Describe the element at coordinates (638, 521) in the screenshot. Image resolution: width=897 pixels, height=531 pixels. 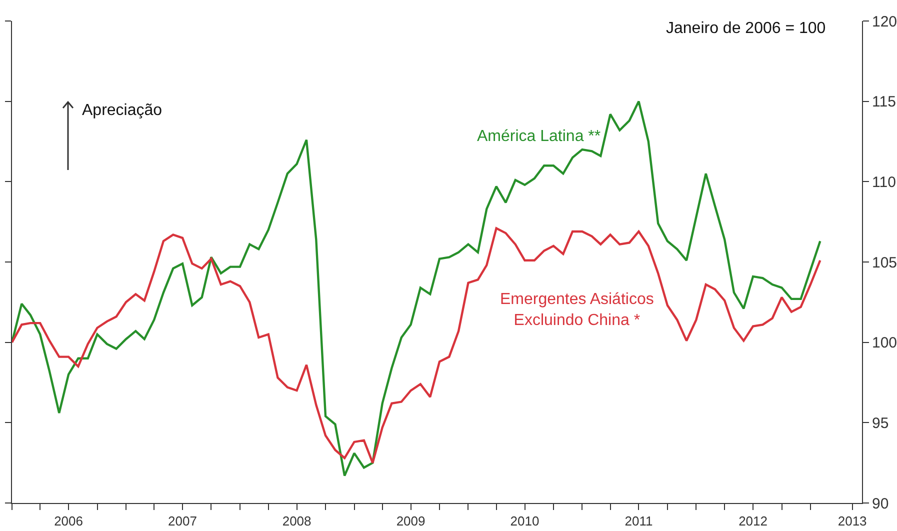
I see `x-tick-label: 2011` at that location.